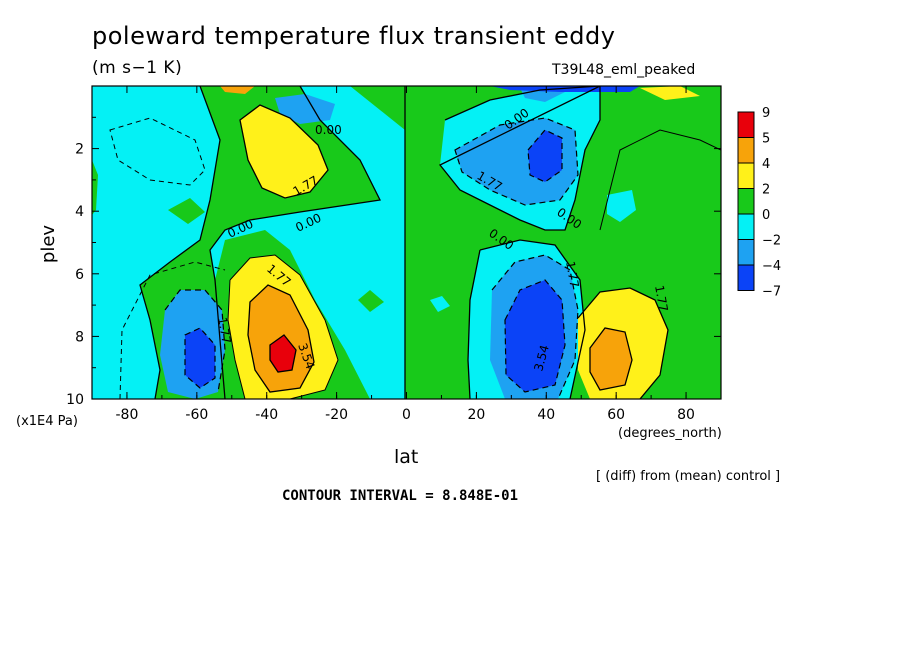  I want to click on contour-label: 3.54, so click(541, 357).